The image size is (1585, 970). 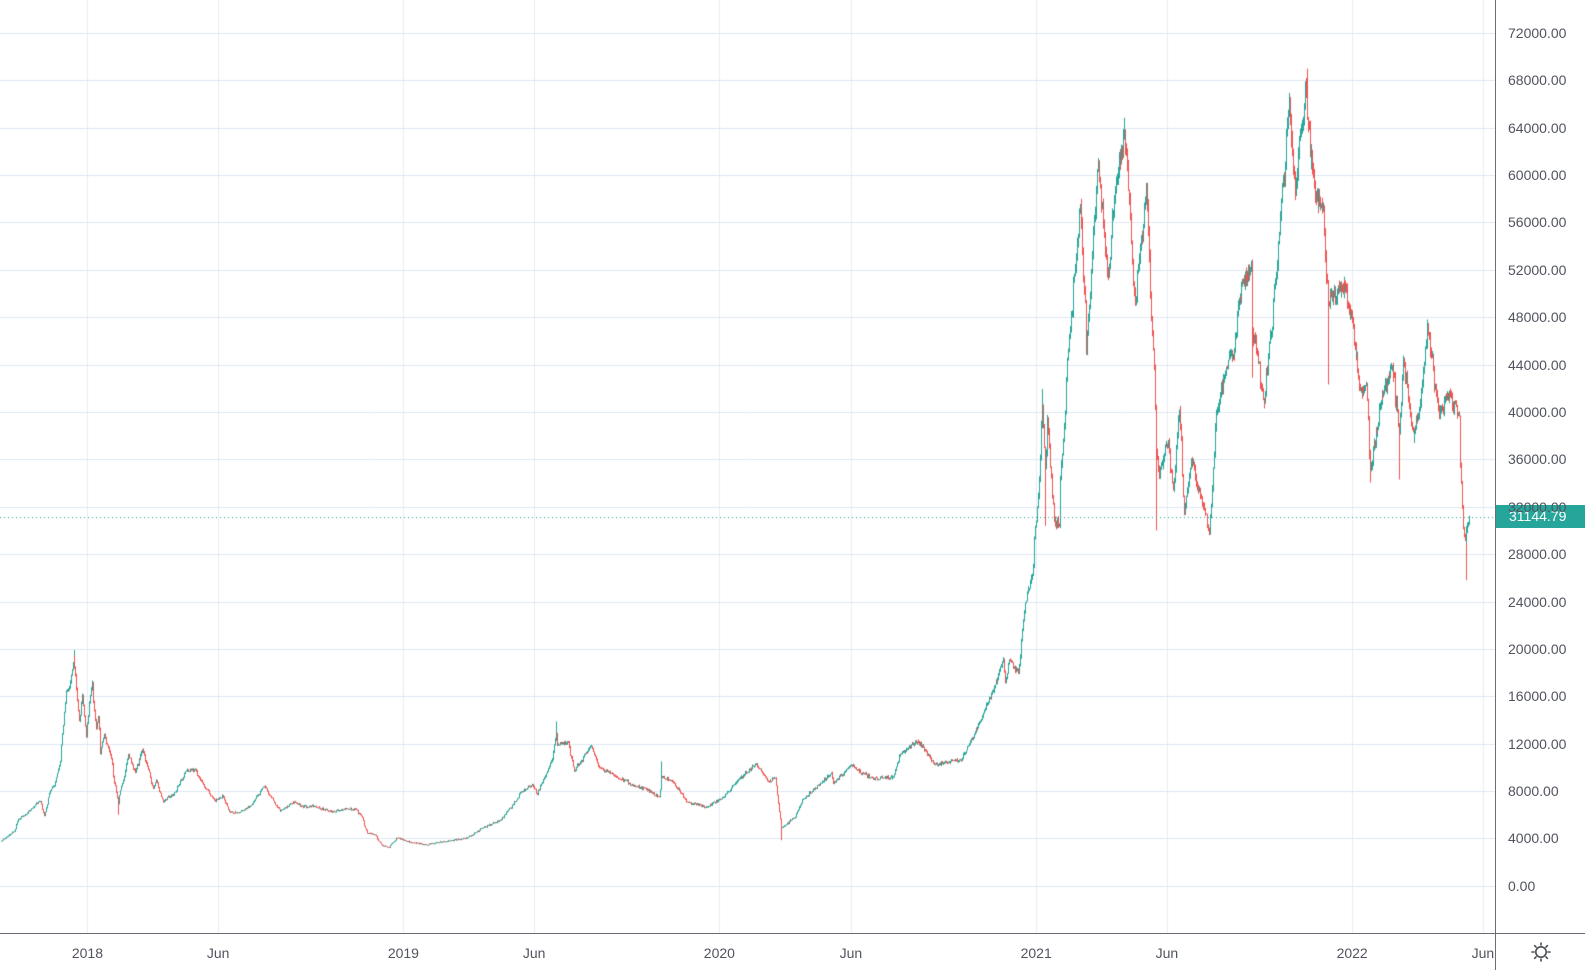 I want to click on price-tick-label: 48000.00, so click(x=1537, y=317).